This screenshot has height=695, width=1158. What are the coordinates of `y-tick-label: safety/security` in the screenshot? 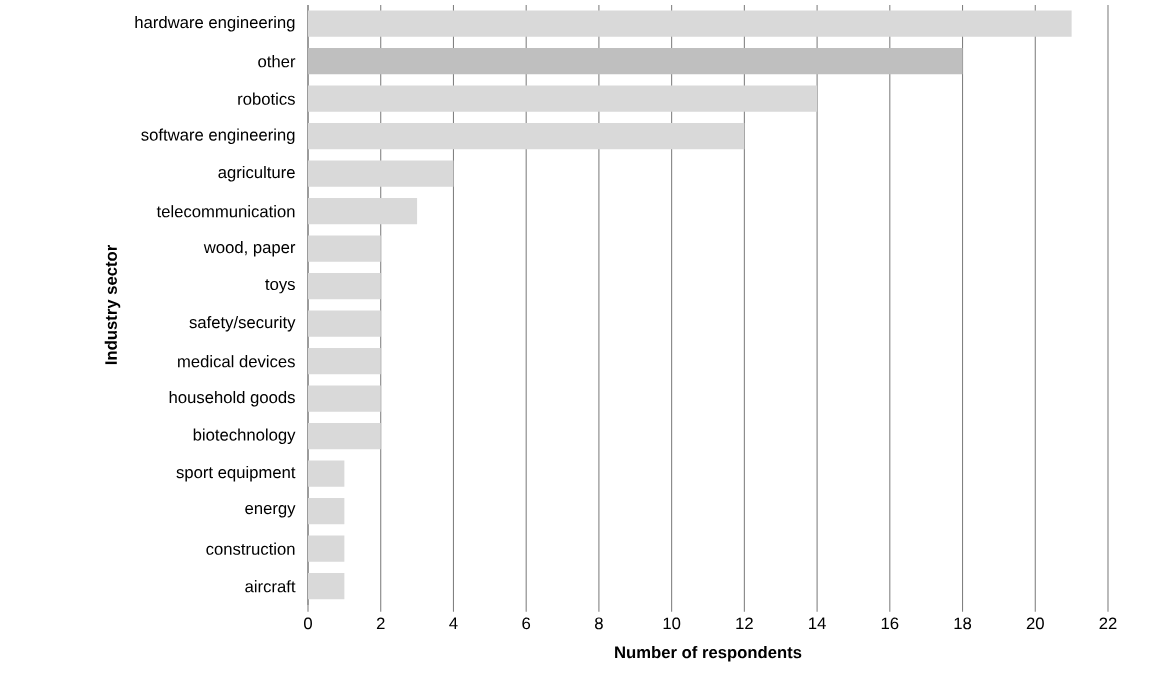 It's located at (242, 323).